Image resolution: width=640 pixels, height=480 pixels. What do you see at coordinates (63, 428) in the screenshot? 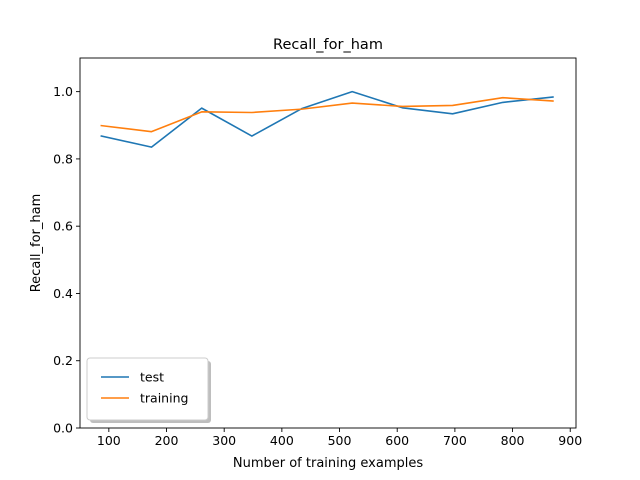
I see `y-tick-label: 0.0` at bounding box center [63, 428].